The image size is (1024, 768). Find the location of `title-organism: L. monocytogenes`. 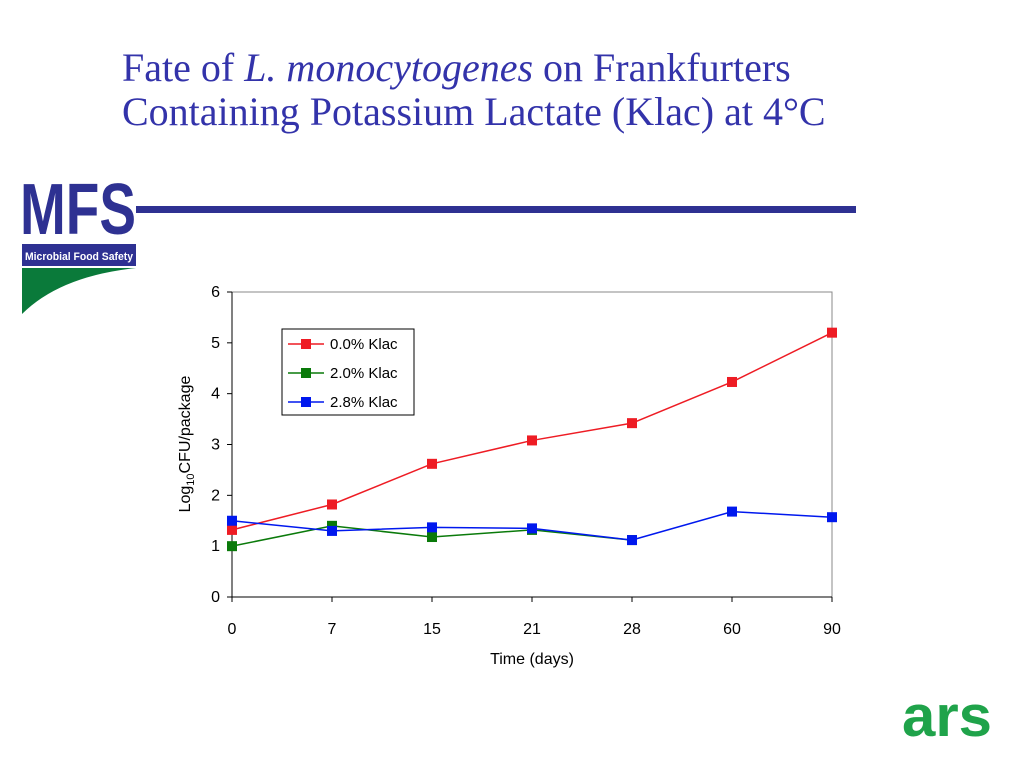

title-organism: L. monocytogenes is located at coordinates (389, 67).